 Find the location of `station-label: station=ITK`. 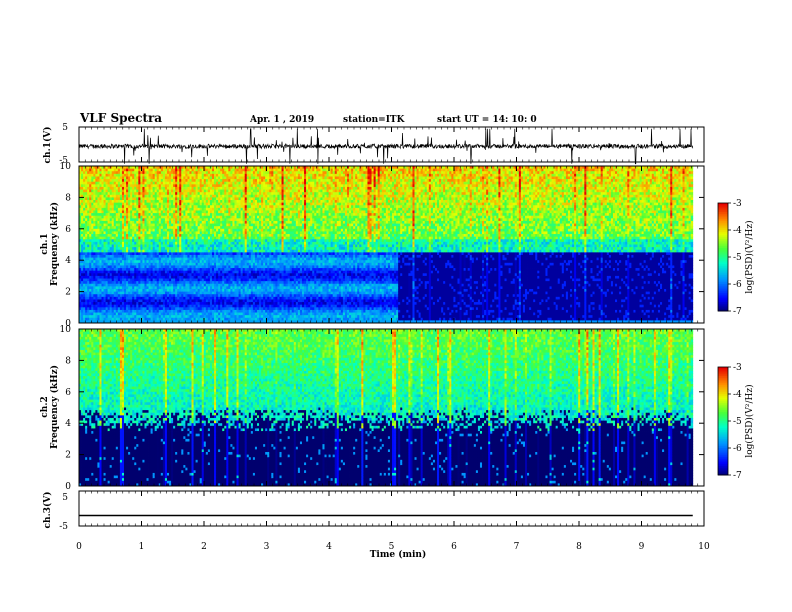

station-label: station=ITK is located at coordinates (374, 120).